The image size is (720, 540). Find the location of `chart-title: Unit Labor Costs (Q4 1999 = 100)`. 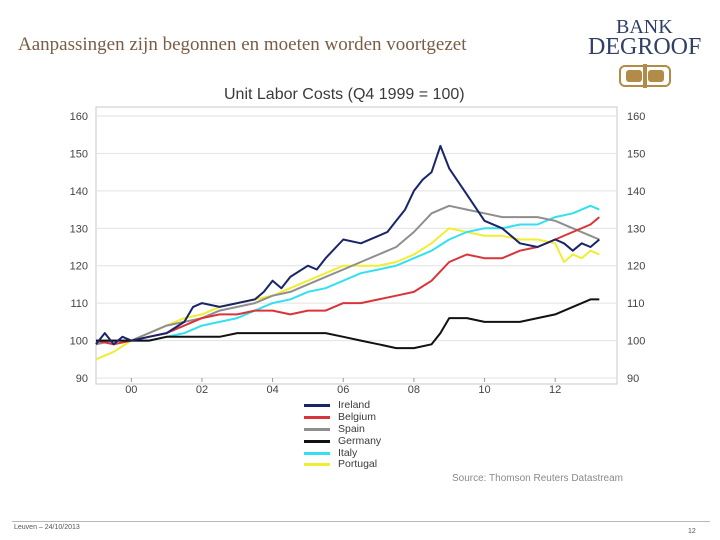

chart-title: Unit Labor Costs (Q4 1999 = 100) is located at coordinates (344, 94).